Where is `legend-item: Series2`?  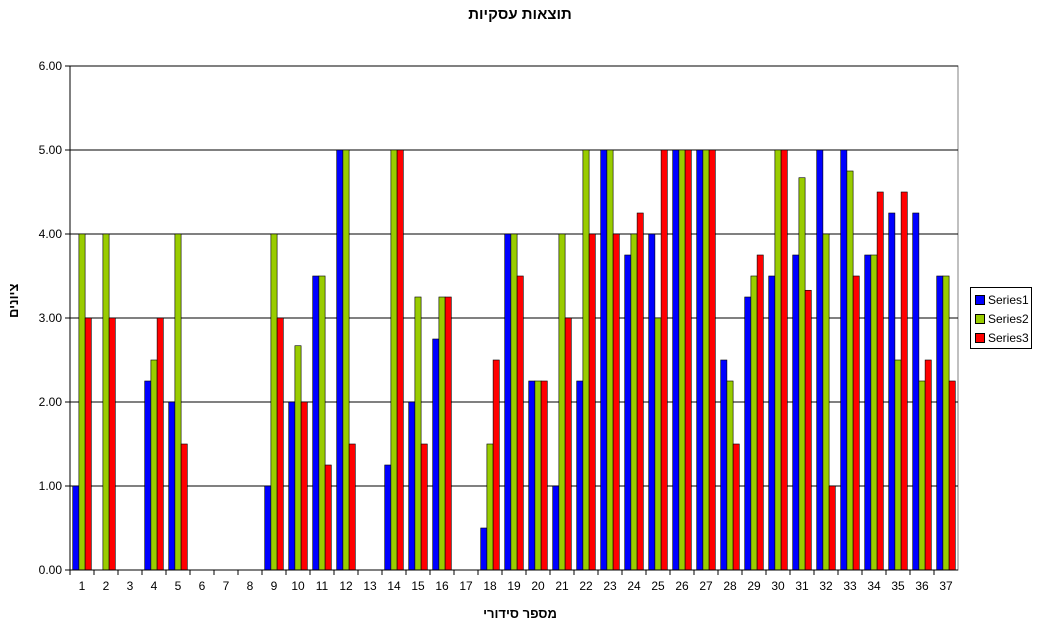
legend-item: Series2 is located at coordinates (1003, 318).